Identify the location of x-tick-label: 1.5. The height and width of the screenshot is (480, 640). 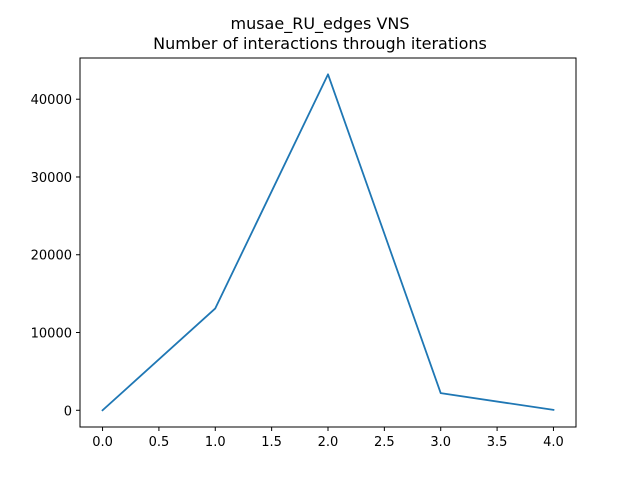
(271, 442).